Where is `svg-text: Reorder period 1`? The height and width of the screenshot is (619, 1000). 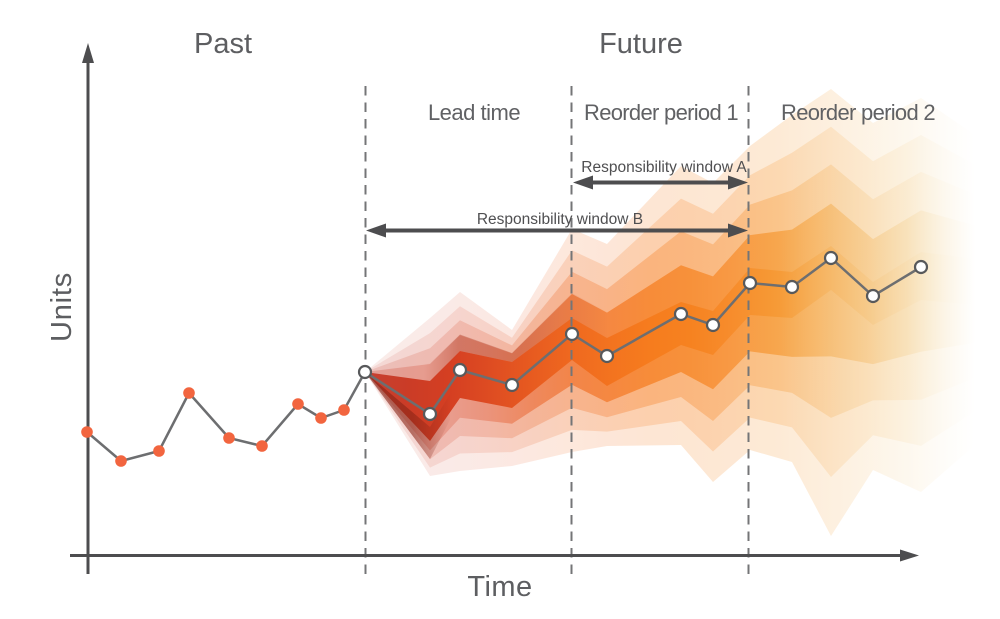
svg-text: Reorder period 1 is located at coordinates (661, 112).